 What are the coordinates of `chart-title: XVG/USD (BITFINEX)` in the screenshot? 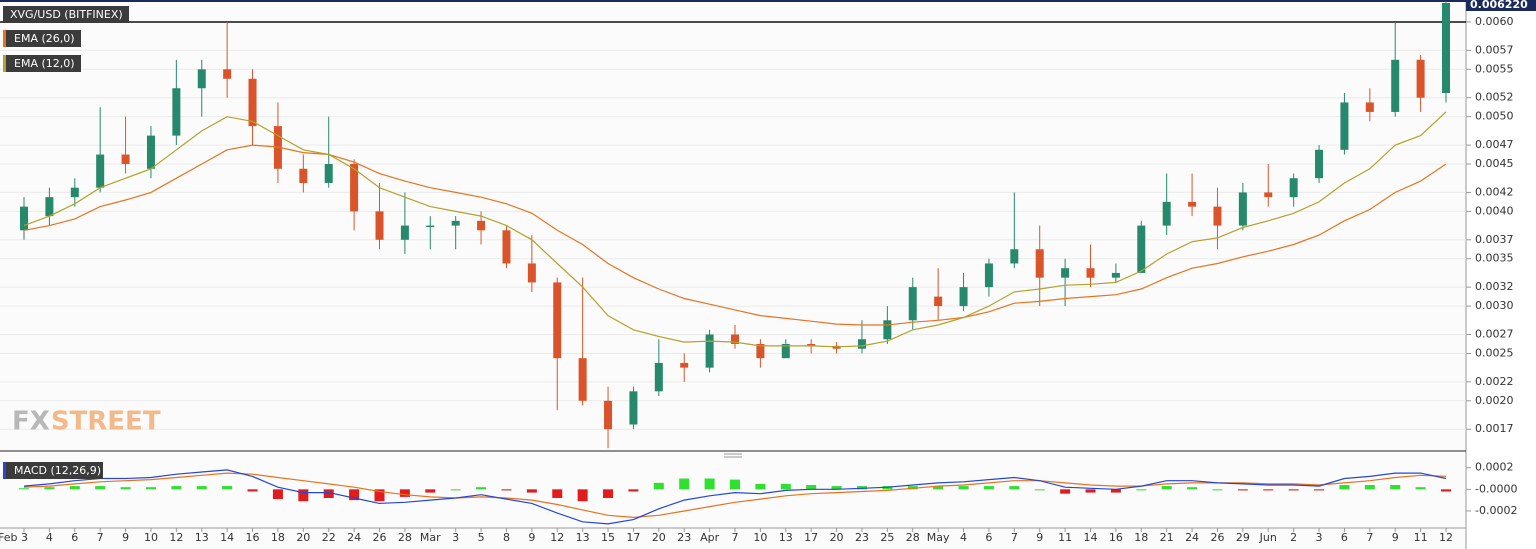 It's located at (66, 14).